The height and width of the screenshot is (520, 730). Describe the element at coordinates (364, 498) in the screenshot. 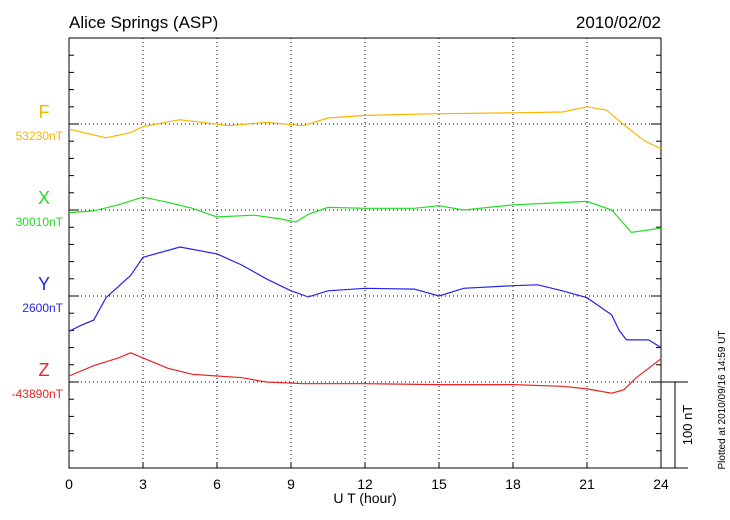

I see `x-axis-label: U T (hour)` at that location.